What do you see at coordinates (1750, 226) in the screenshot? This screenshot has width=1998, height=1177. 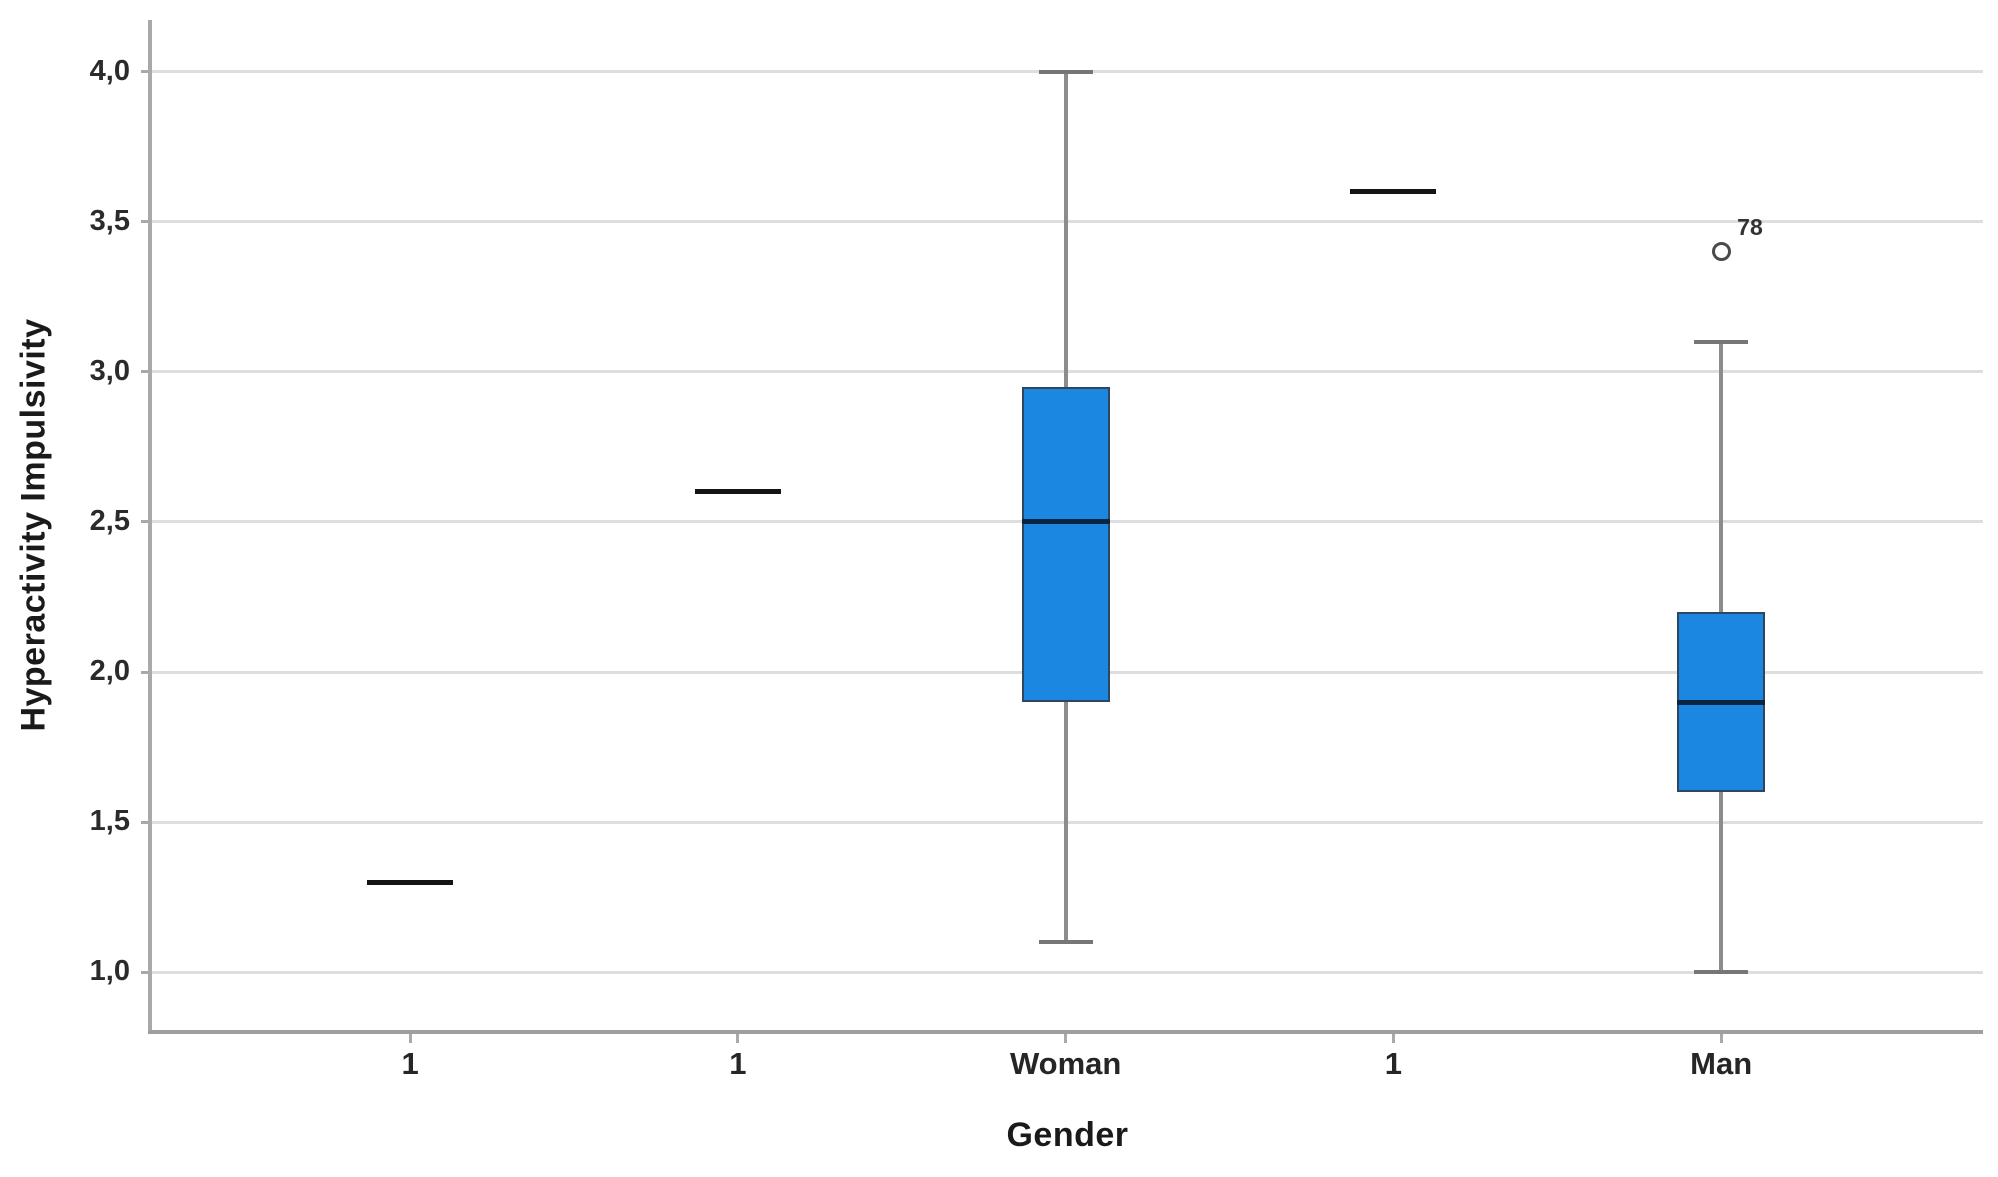 I see `outlier-label: 78` at bounding box center [1750, 226].